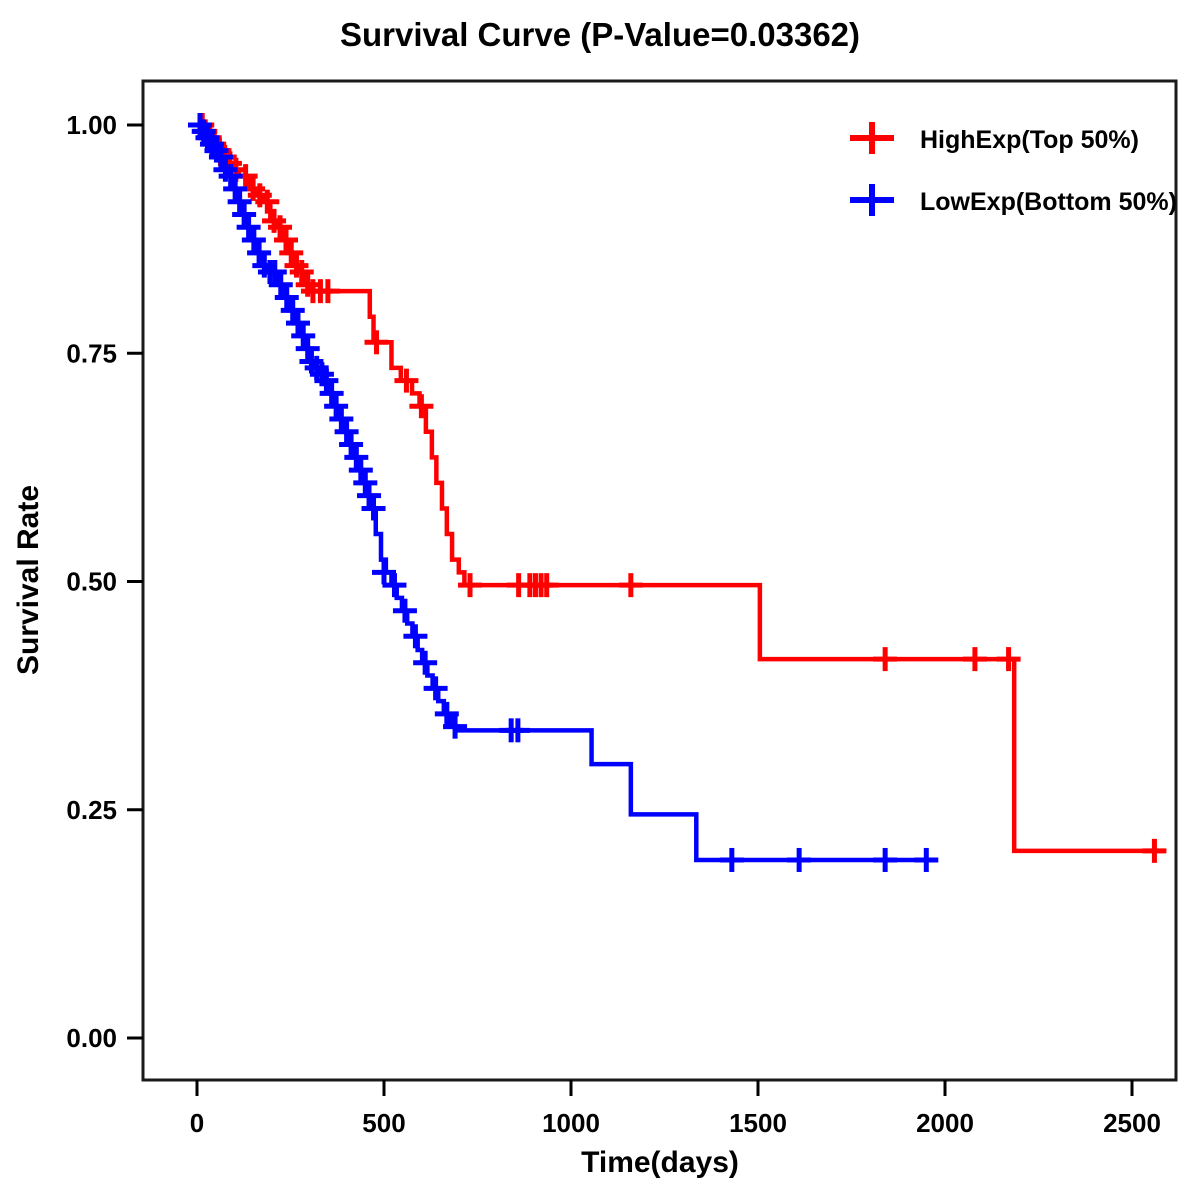  What do you see at coordinates (664, 1088) in the screenshot?
I see `x-axis-ticks` at bounding box center [664, 1088].